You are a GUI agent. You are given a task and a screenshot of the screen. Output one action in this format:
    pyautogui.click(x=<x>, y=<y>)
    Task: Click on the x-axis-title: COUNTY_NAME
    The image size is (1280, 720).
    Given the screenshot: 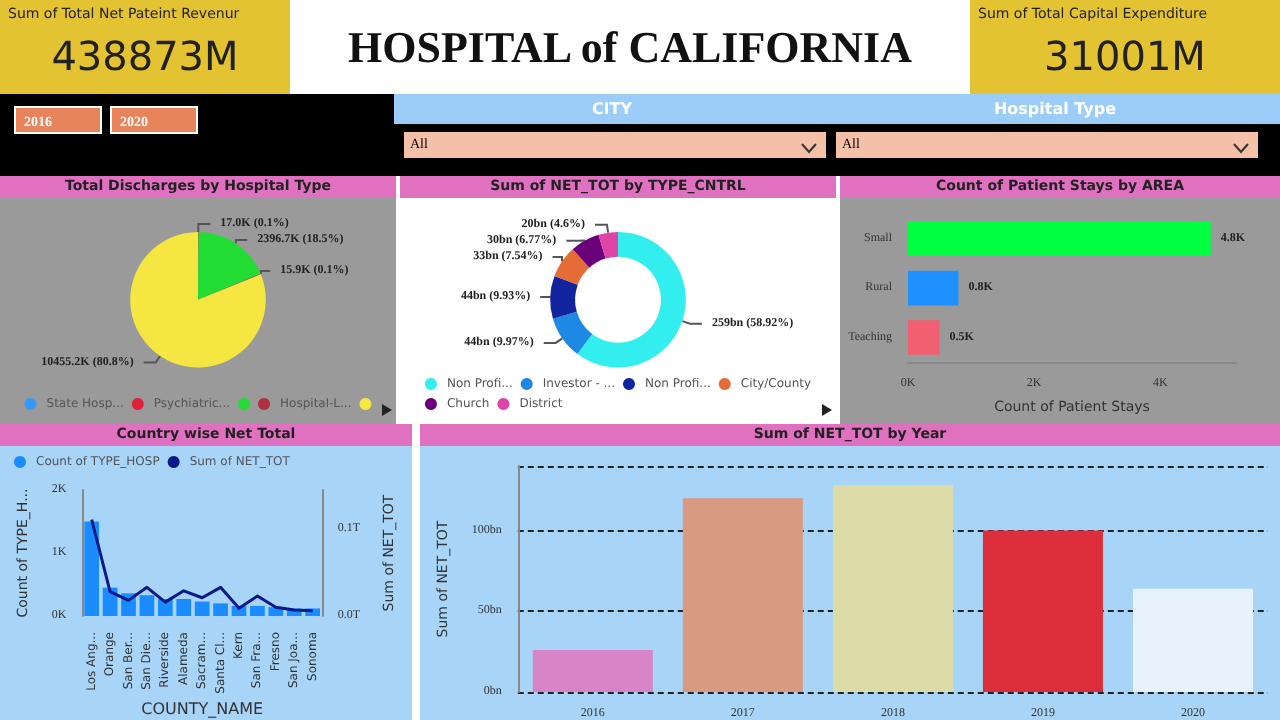 What is the action you would take?
    pyautogui.click(x=202, y=709)
    